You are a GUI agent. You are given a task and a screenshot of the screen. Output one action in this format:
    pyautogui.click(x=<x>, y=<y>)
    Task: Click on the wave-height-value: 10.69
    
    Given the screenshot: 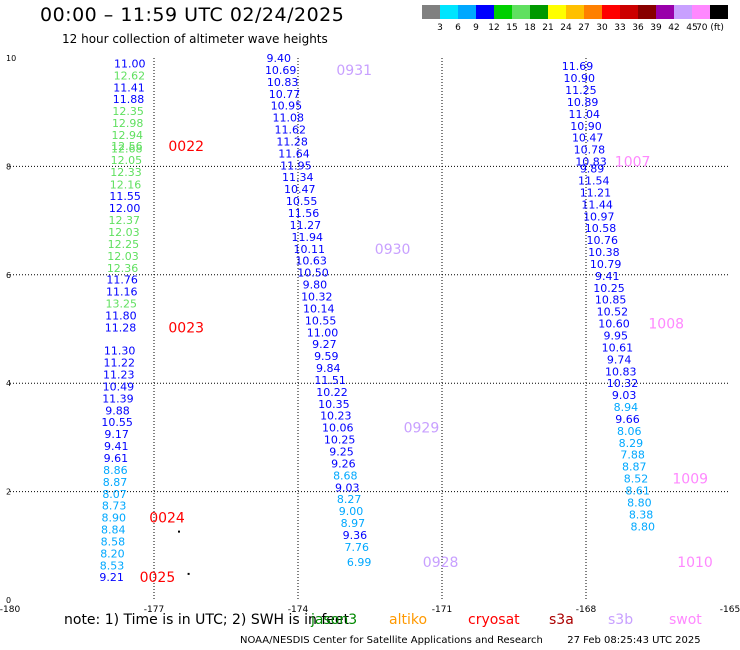 What is the action you would take?
    pyautogui.click(x=281, y=70)
    